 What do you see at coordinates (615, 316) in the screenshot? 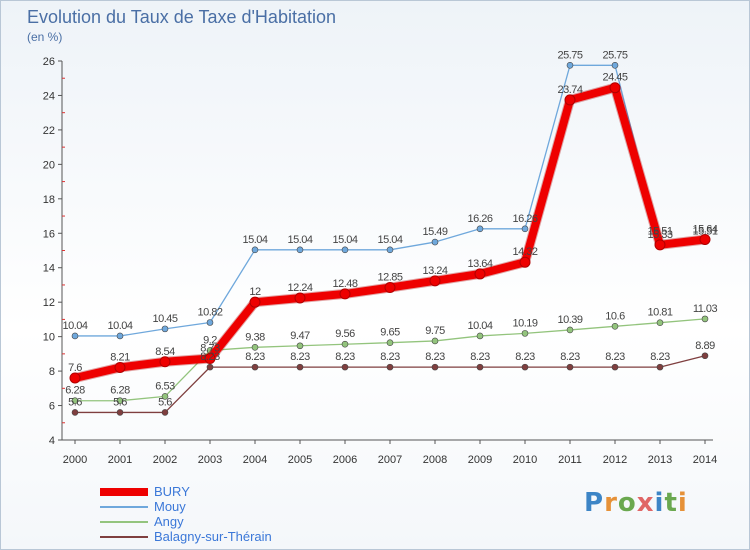
I see `data-label: 10.6` at bounding box center [615, 316].